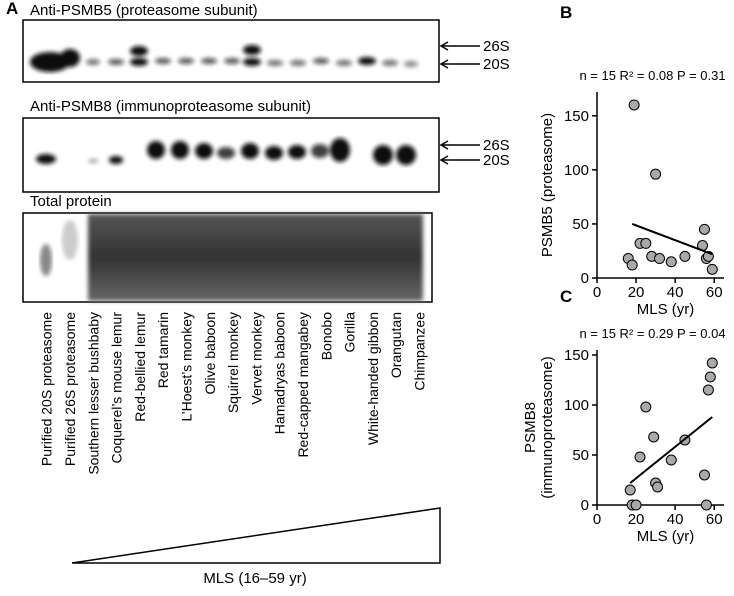 Image resolution: width=734 pixels, height=596 pixels. I want to click on lane-label: Southern lesser bushbaby, so click(93, 393).